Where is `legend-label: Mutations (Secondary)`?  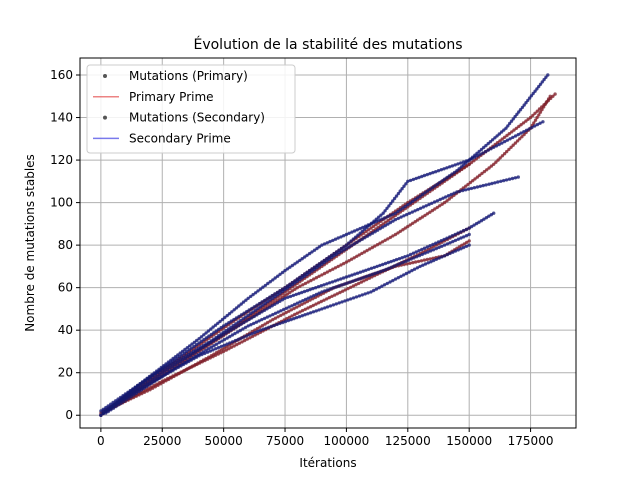
legend-label: Mutations (Secondary) is located at coordinates (197, 118).